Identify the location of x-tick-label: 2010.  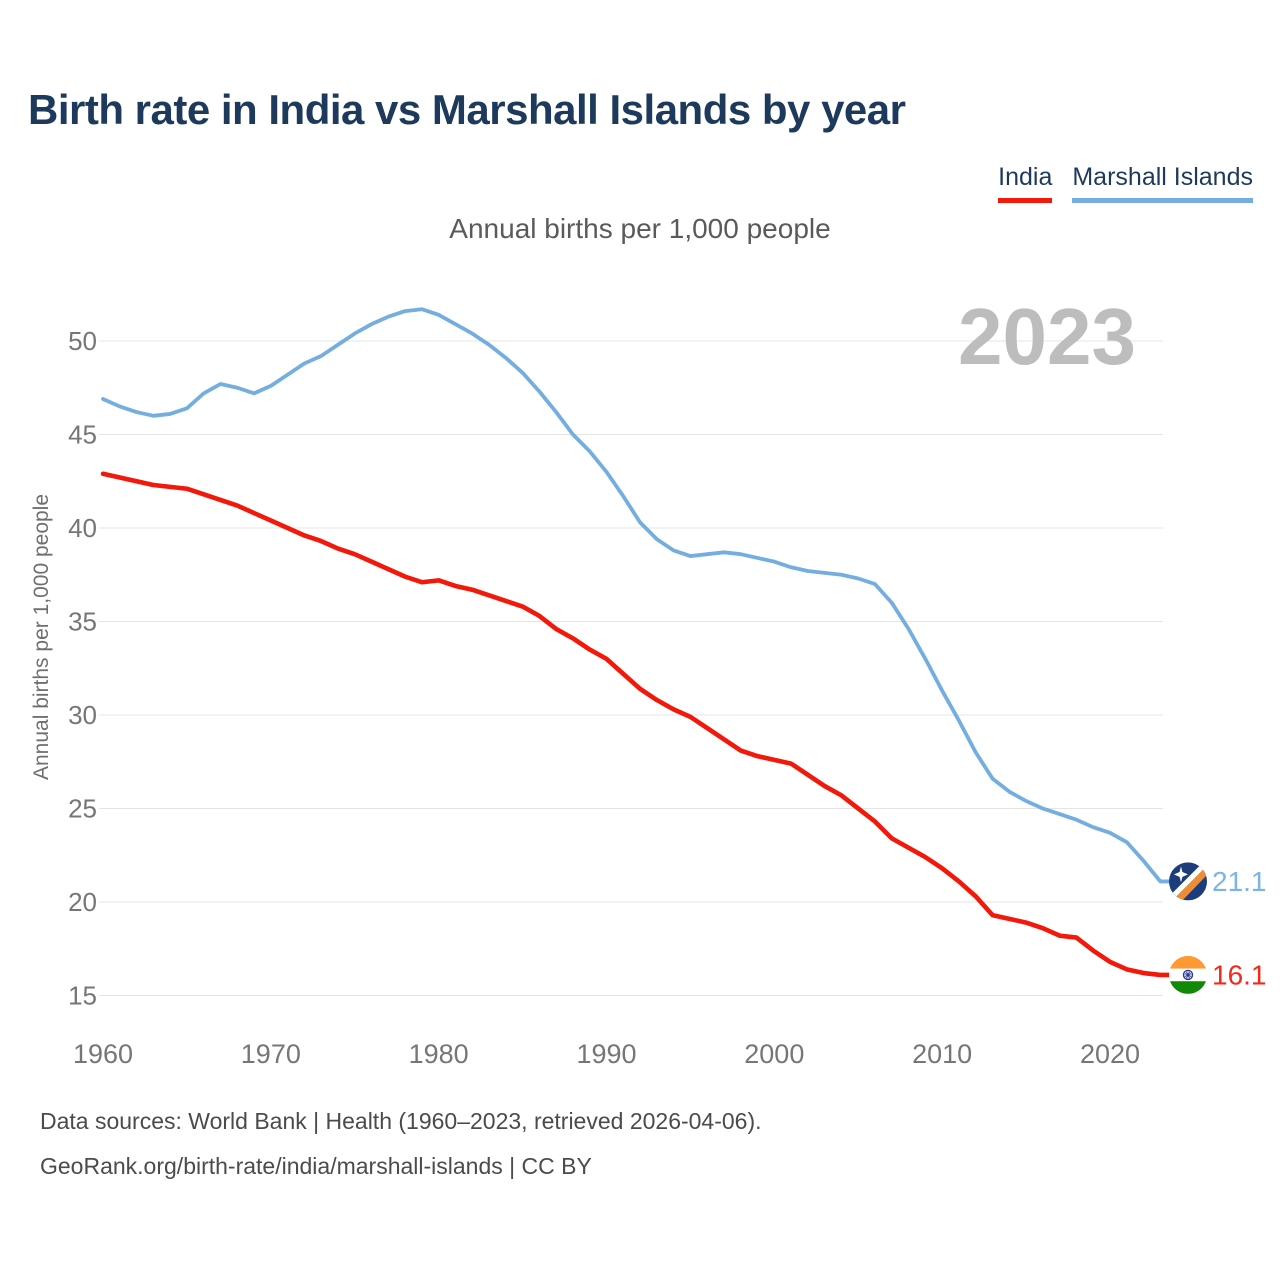
(942, 1054).